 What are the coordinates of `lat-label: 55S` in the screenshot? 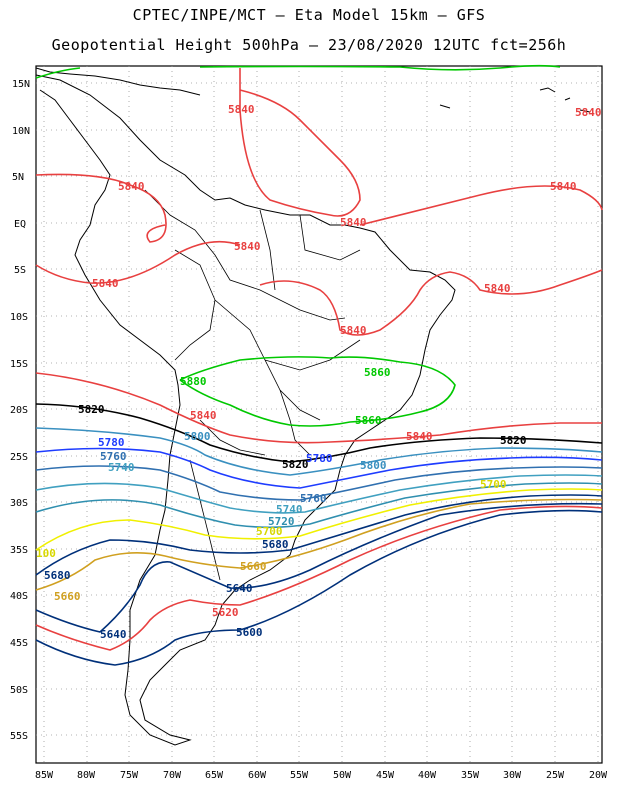 It's located at (19, 736).